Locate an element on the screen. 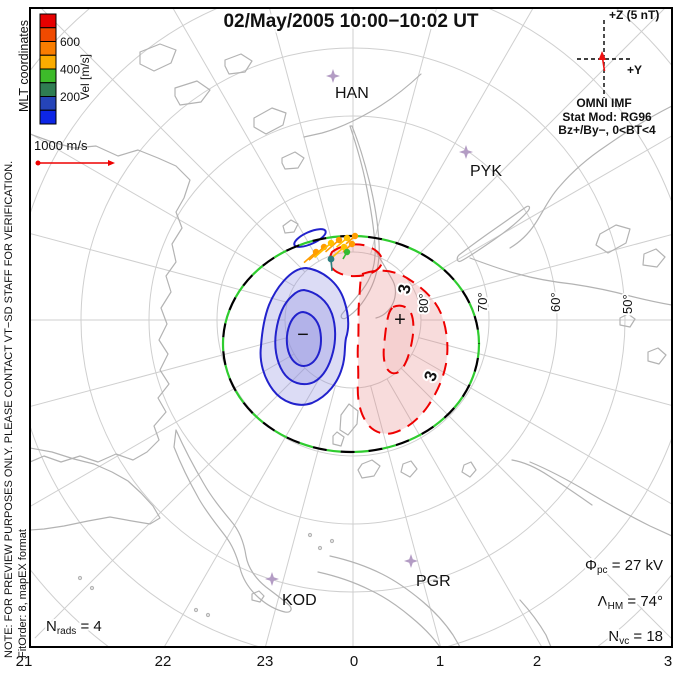 The height and width of the screenshot is (674, 680). lat-label-70: 70° is located at coordinates (482, 302).